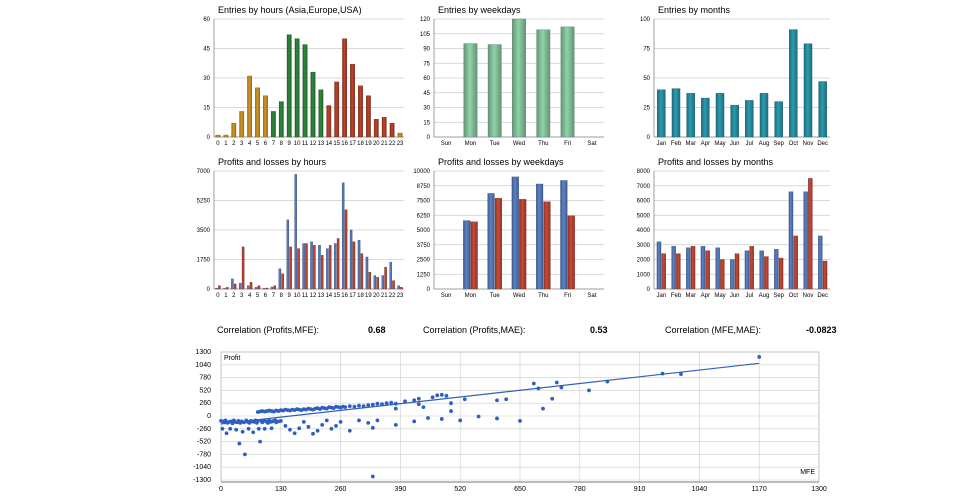 The height and width of the screenshot is (501, 960). What do you see at coordinates (401, 489) in the screenshot?
I see `scatter-xtick-label: 390` at bounding box center [401, 489].